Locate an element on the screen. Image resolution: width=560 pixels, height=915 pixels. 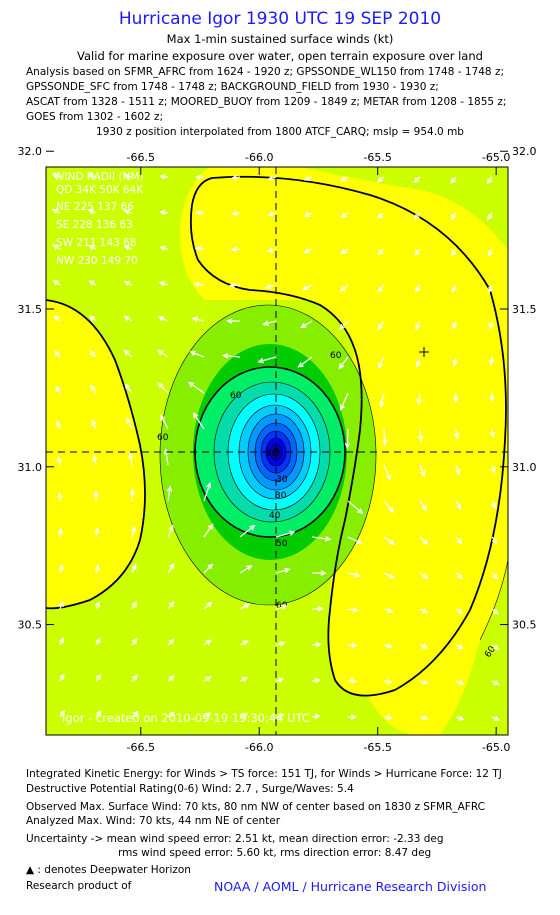
x-tick-label-top: -65.0 is located at coordinates (496, 157).